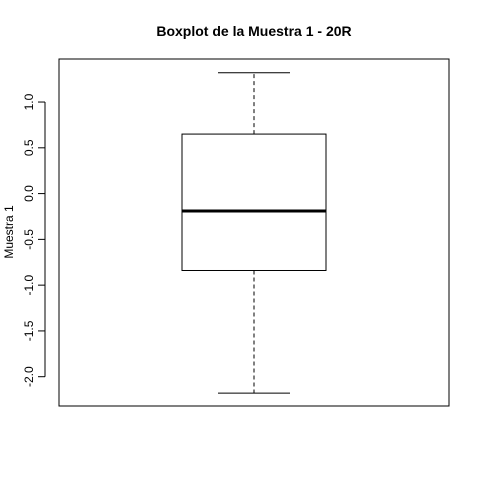 The image size is (480, 485). Describe the element at coordinates (29, 376) in the screenshot. I see `y-tick-label: -2.0` at that location.